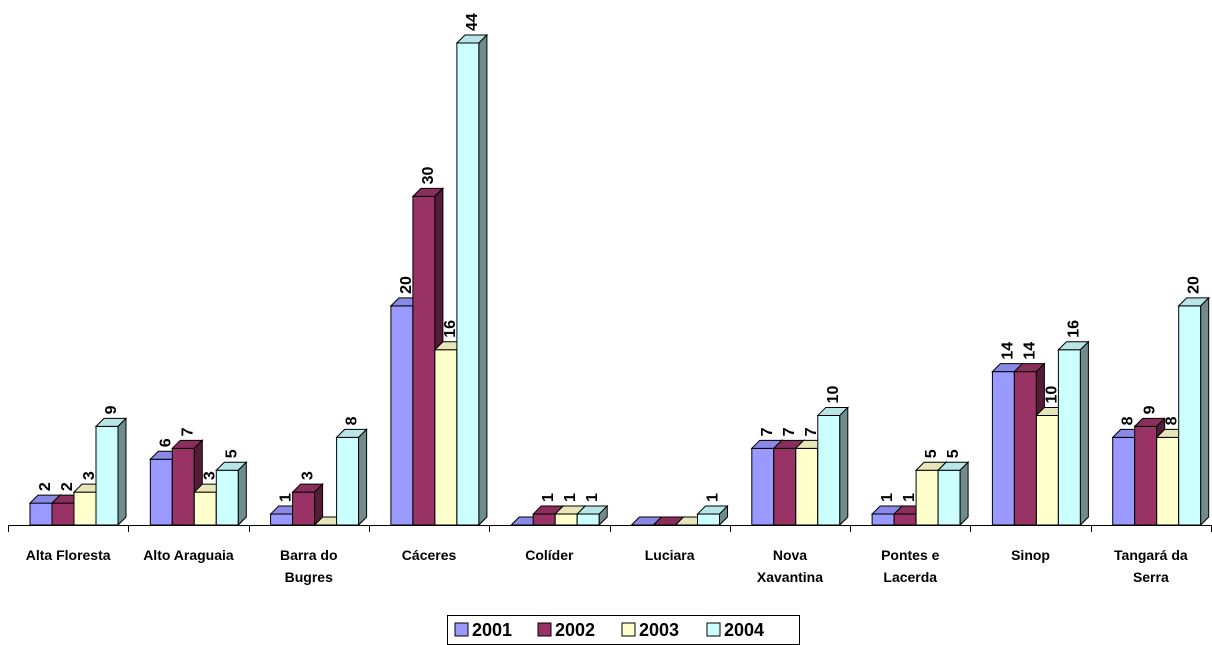 The height and width of the screenshot is (645, 1212). Describe the element at coordinates (1150, 409) in the screenshot. I see `value-label-2002-9: 9` at that location.